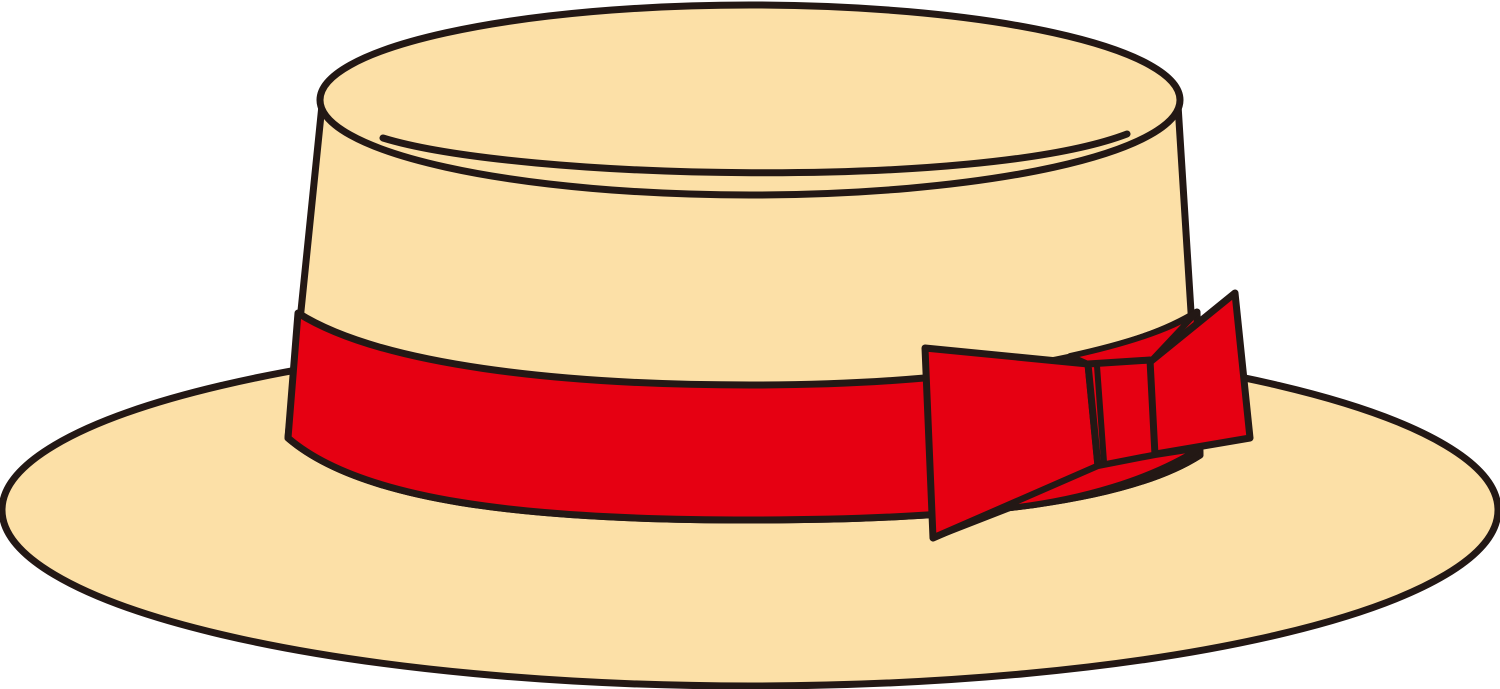 This screenshot has height=689, width=1500. I want to click on hat-bow-tail, so click(1066, 493).